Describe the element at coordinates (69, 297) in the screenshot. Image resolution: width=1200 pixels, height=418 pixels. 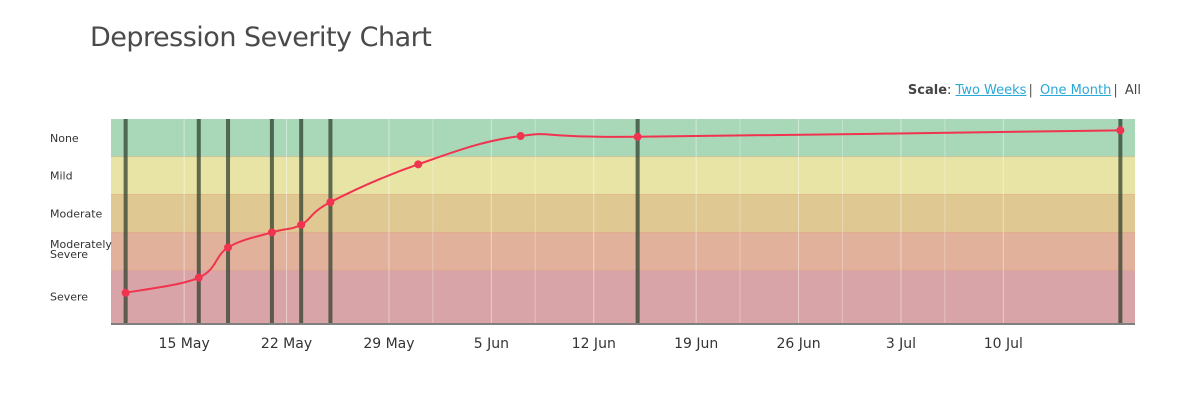
I see `y-label-severe: Severe` at that location.